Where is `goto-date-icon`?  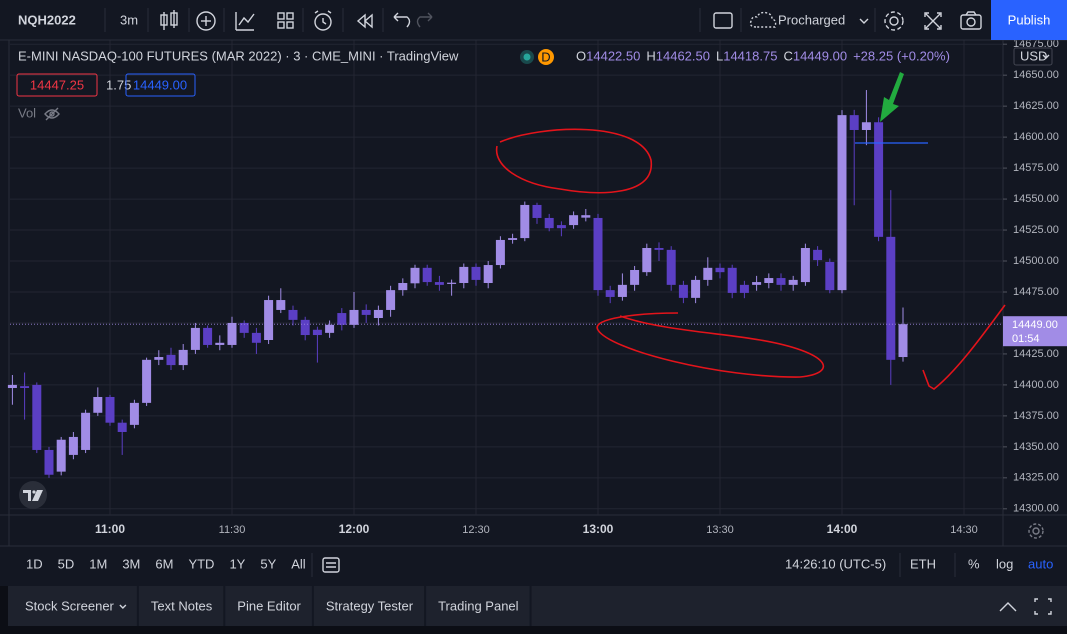
goto-date-icon is located at coordinates (331, 565).